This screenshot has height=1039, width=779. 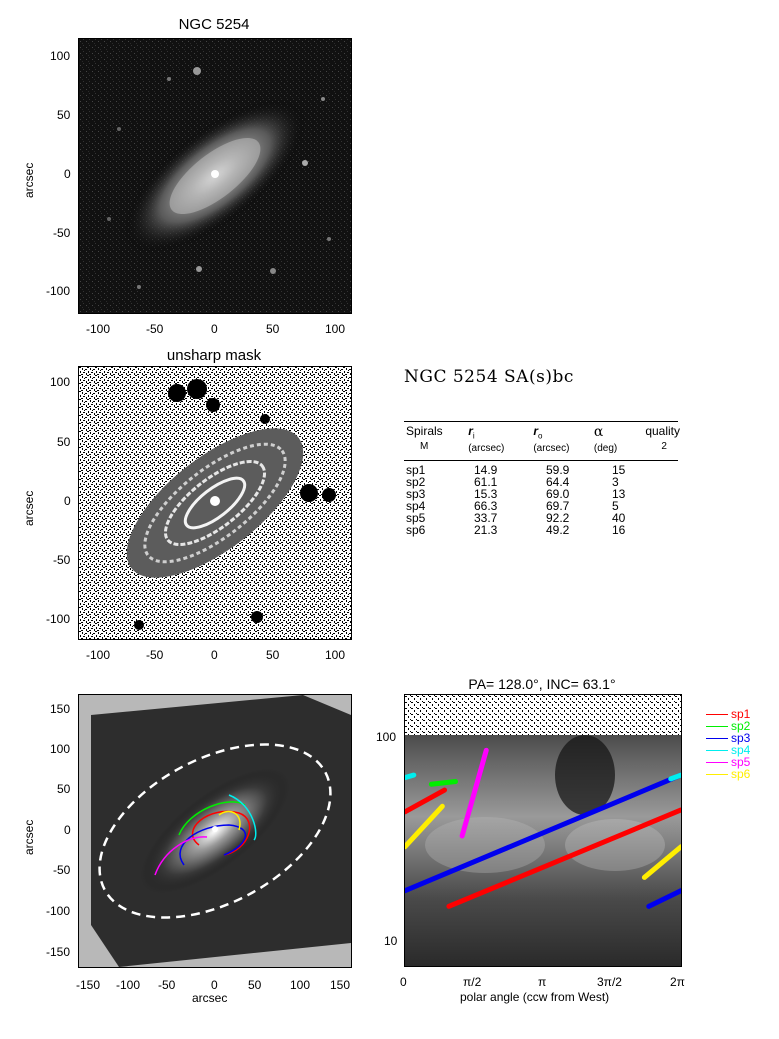 I want to click on legend-swatch-sp6, so click(x=717, y=774).